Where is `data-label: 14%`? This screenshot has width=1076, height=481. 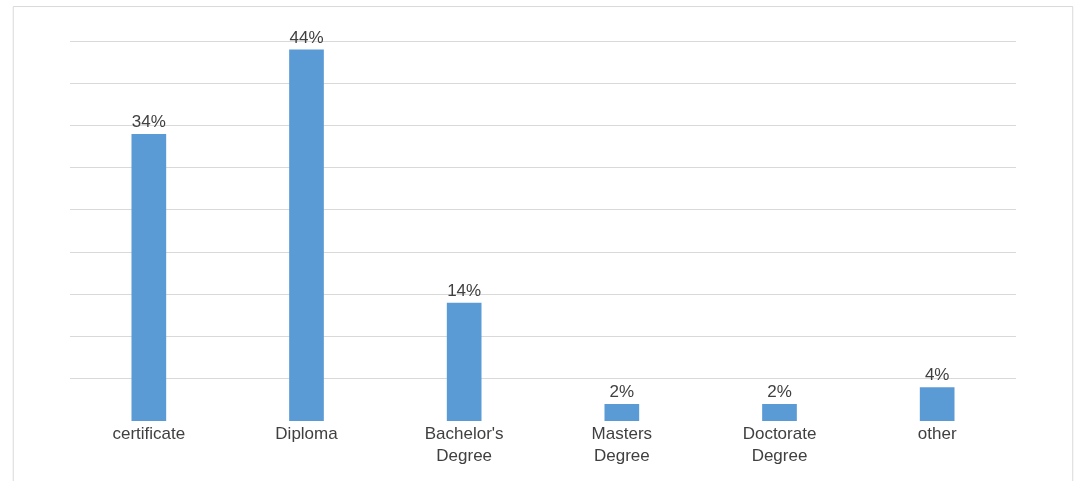
data-label: 14% is located at coordinates (464, 290).